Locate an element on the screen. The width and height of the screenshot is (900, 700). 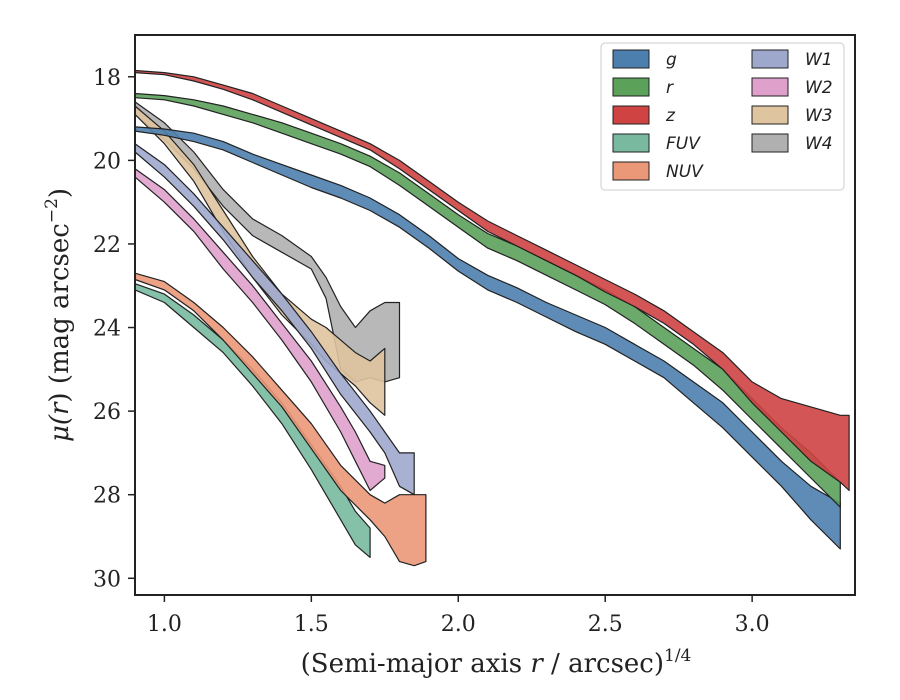
legend-label-nuv: NUV is located at coordinates (685, 172).